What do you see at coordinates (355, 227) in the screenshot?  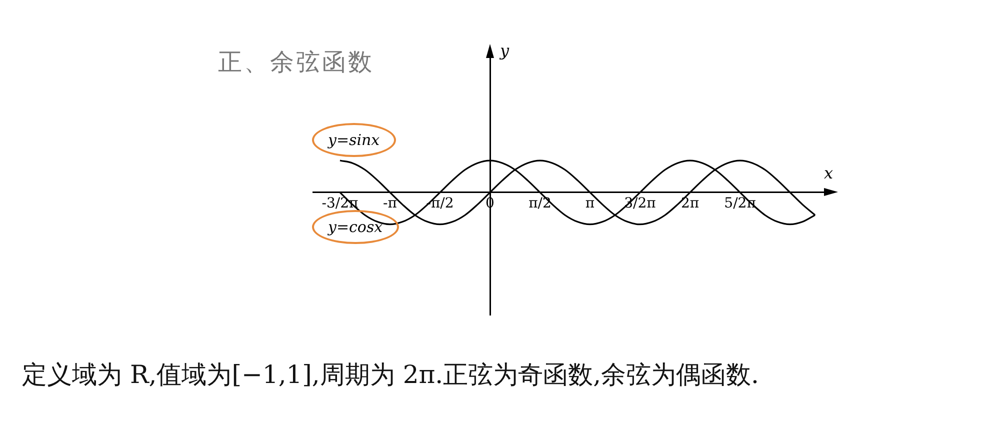 I see `series-label: y=cosx` at bounding box center [355, 227].